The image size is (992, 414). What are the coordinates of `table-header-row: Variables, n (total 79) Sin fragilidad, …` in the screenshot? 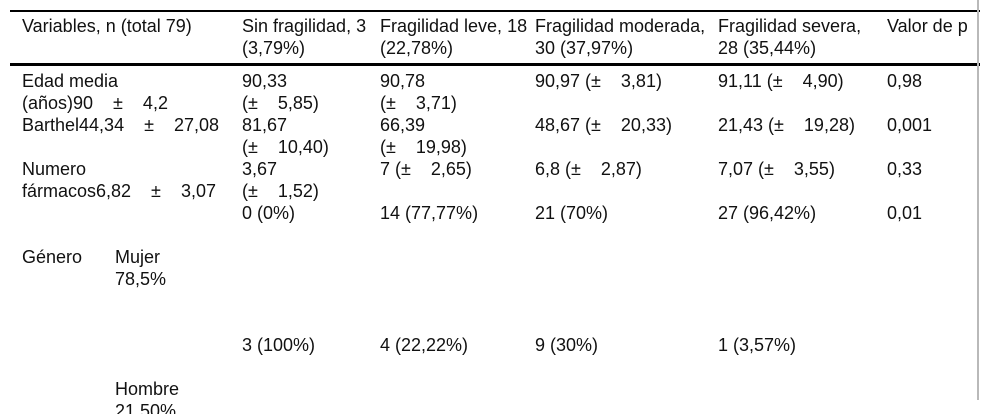 It's located at (495, 38).